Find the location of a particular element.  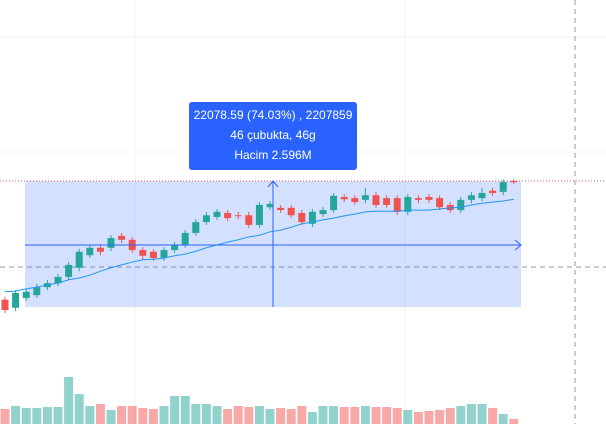

measure-volume: Hacim 2.596M is located at coordinates (272, 155).